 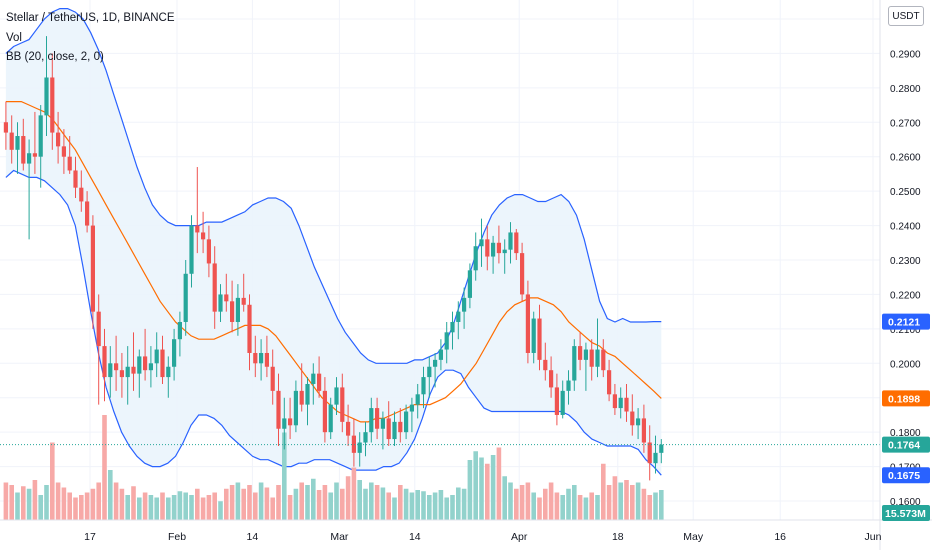 I want to click on bb-basis-label: 0.1898, so click(x=906, y=398).